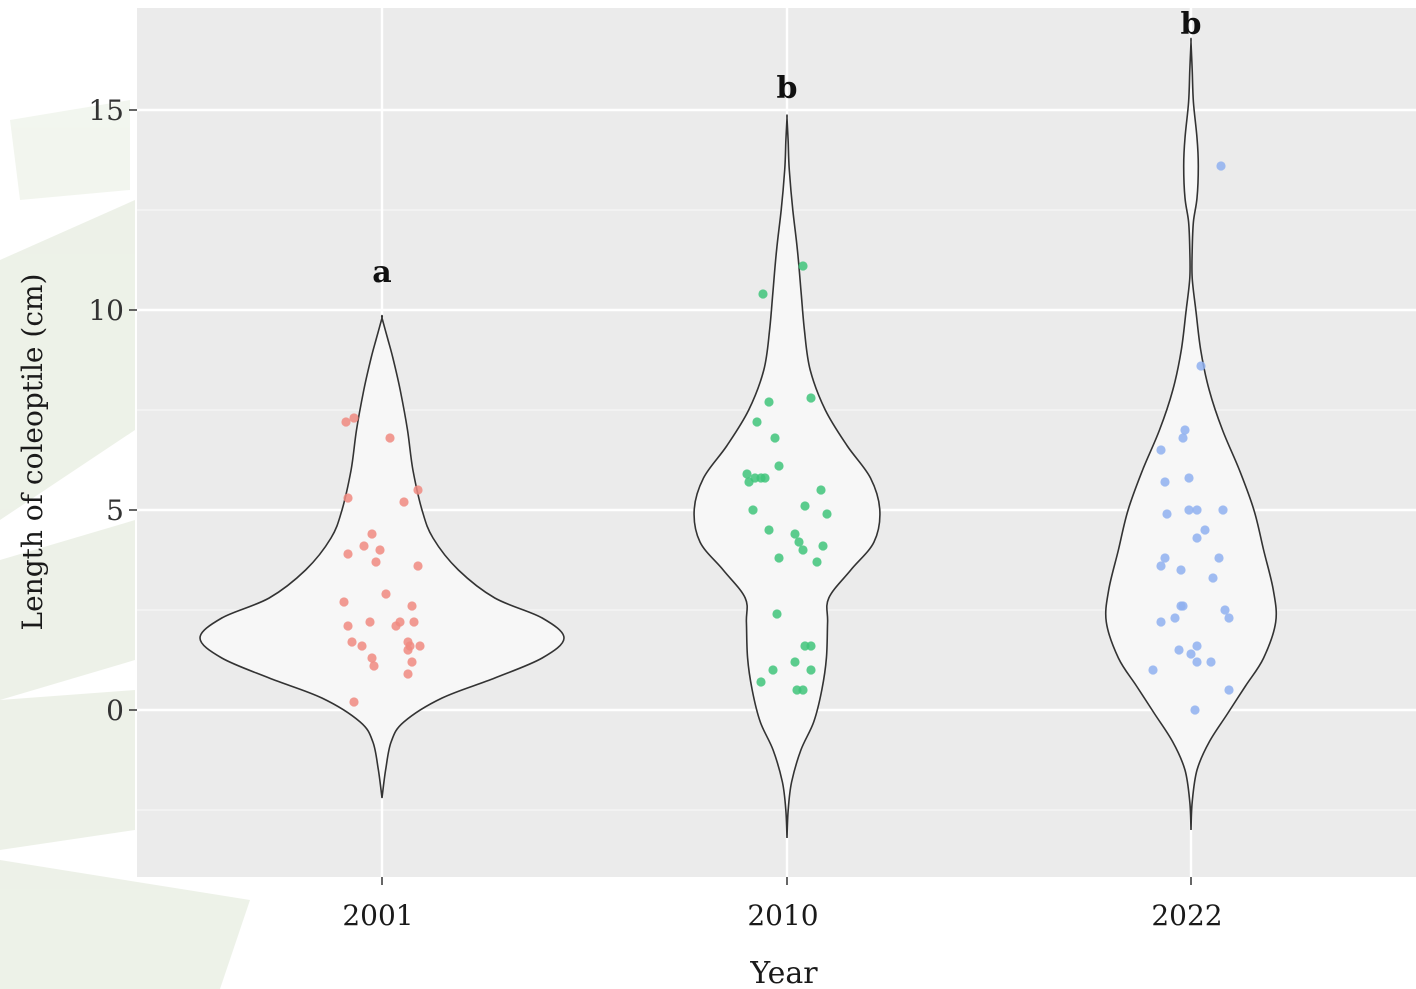 This screenshot has height=989, width=1416. What do you see at coordinates (32, 452) in the screenshot?
I see `y-axis-label: Length of coleoptile (cm)` at bounding box center [32, 452].